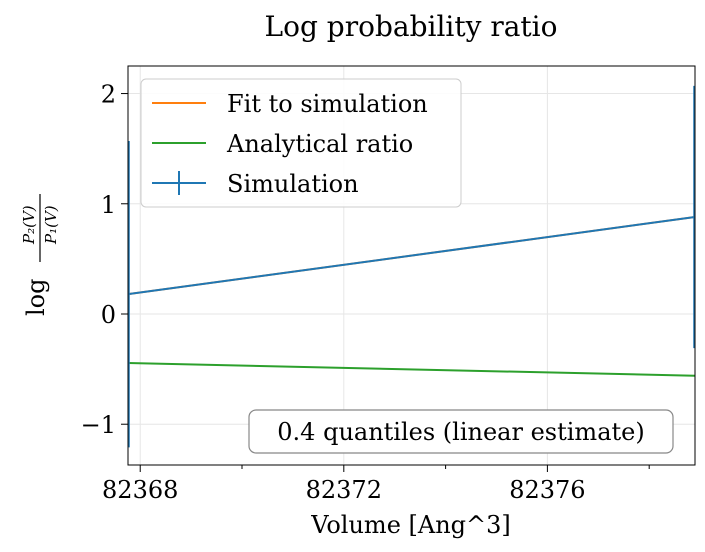 This screenshot has height=552, width=705. I want to click on annotation-text: 0.4 quantiles (linear estimate), so click(460, 432).